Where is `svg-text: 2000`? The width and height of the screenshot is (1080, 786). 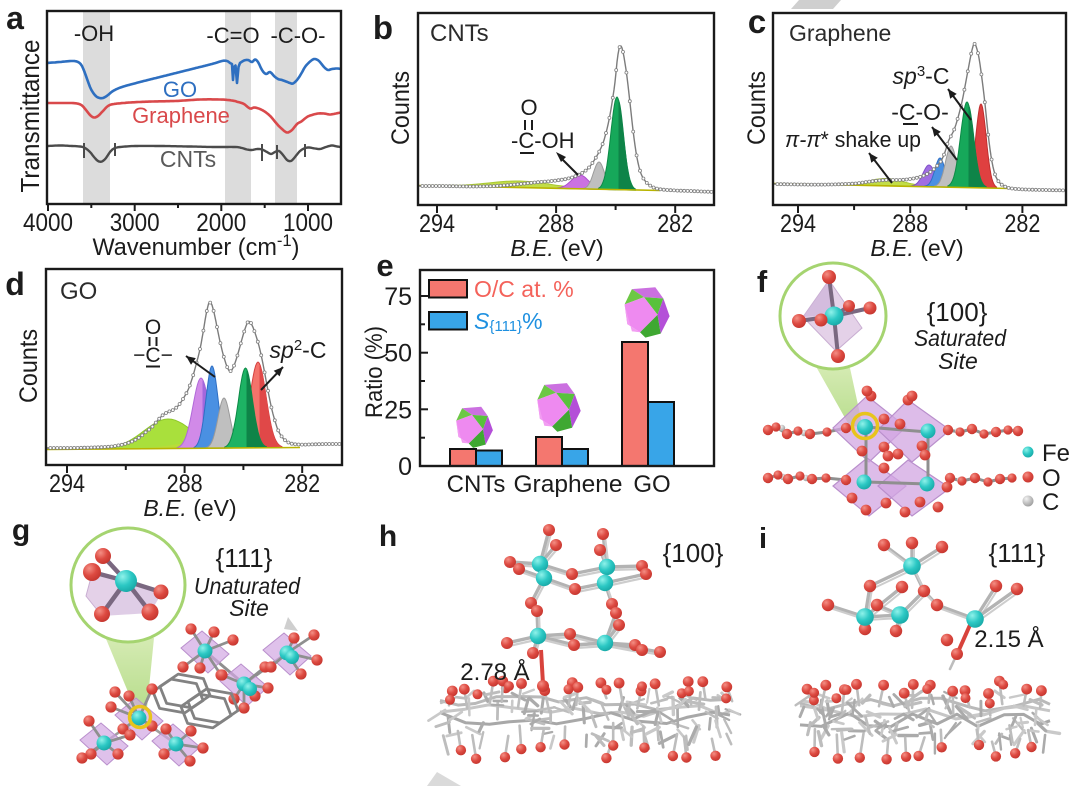
svg-text: 2000 is located at coordinates (221, 223).